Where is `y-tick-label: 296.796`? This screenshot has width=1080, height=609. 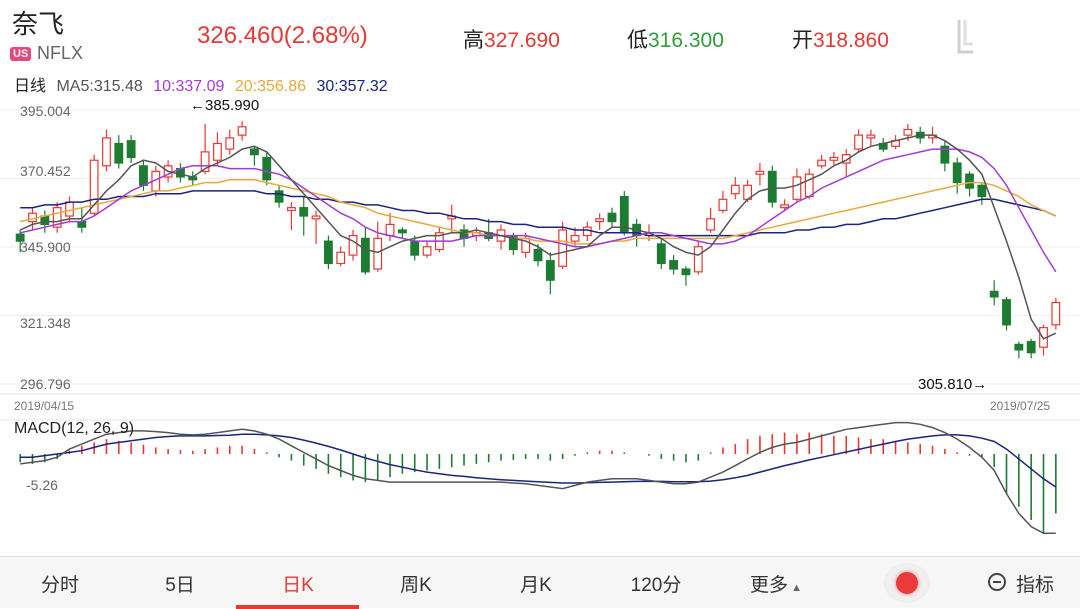 y-tick-label: 296.796 is located at coordinates (45, 384).